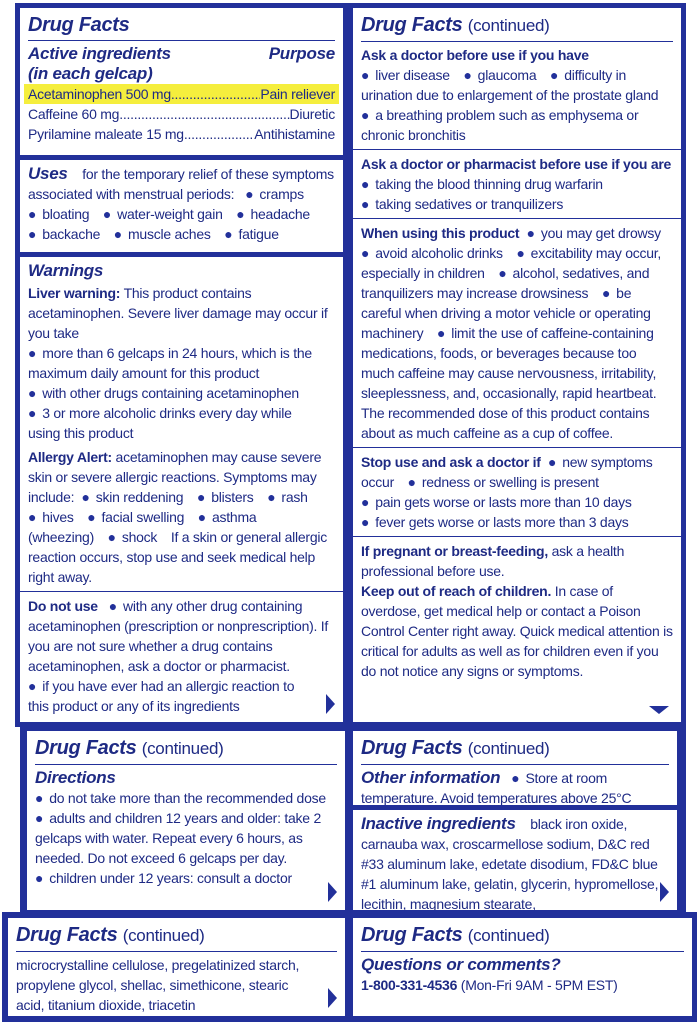  Describe the element at coordinates (75, 777) in the screenshot. I see `directions-heading: Directions` at that location.